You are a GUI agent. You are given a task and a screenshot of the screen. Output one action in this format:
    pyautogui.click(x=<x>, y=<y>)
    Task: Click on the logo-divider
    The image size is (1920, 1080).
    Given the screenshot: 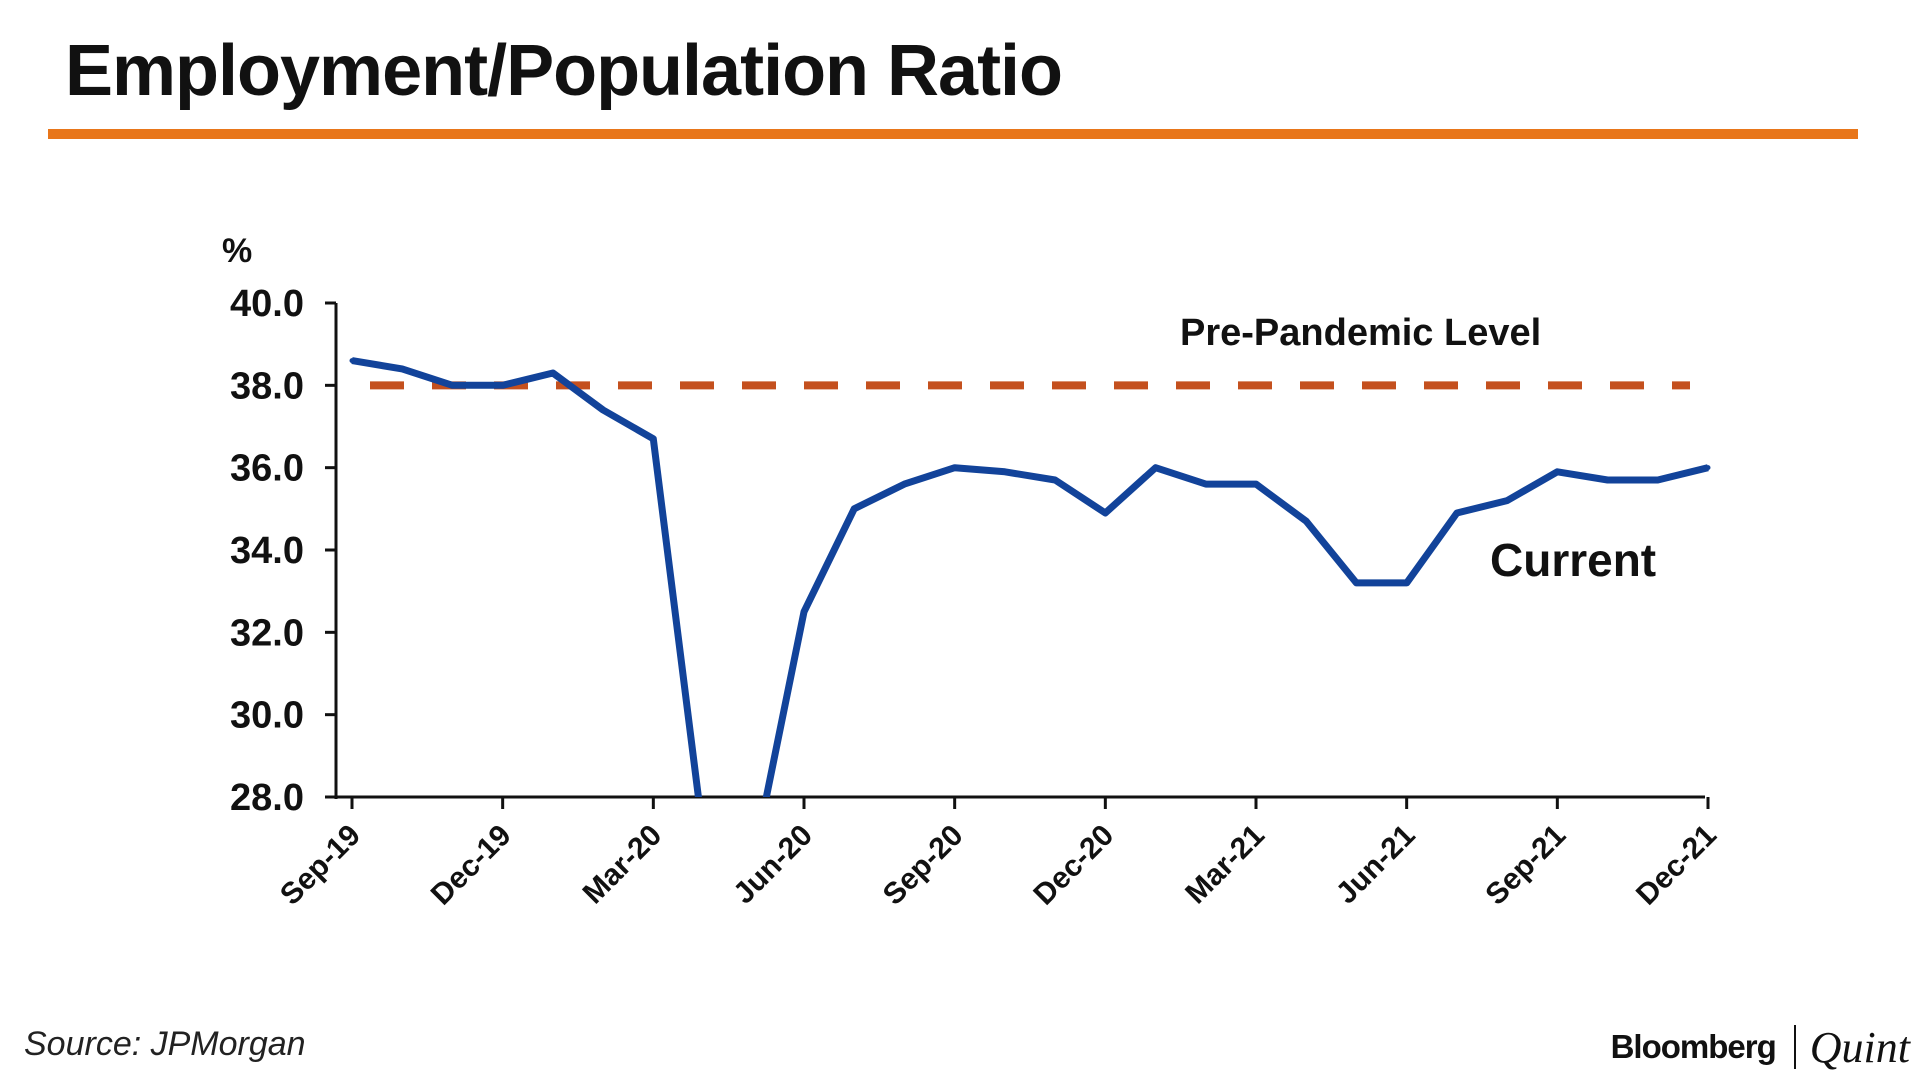 What is the action you would take?
    pyautogui.click(x=1794, y=1047)
    